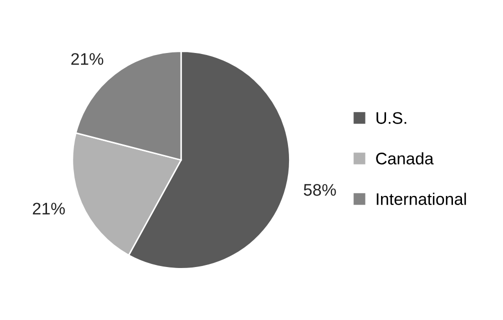  I want to click on legend-label: Canada, so click(405, 158).